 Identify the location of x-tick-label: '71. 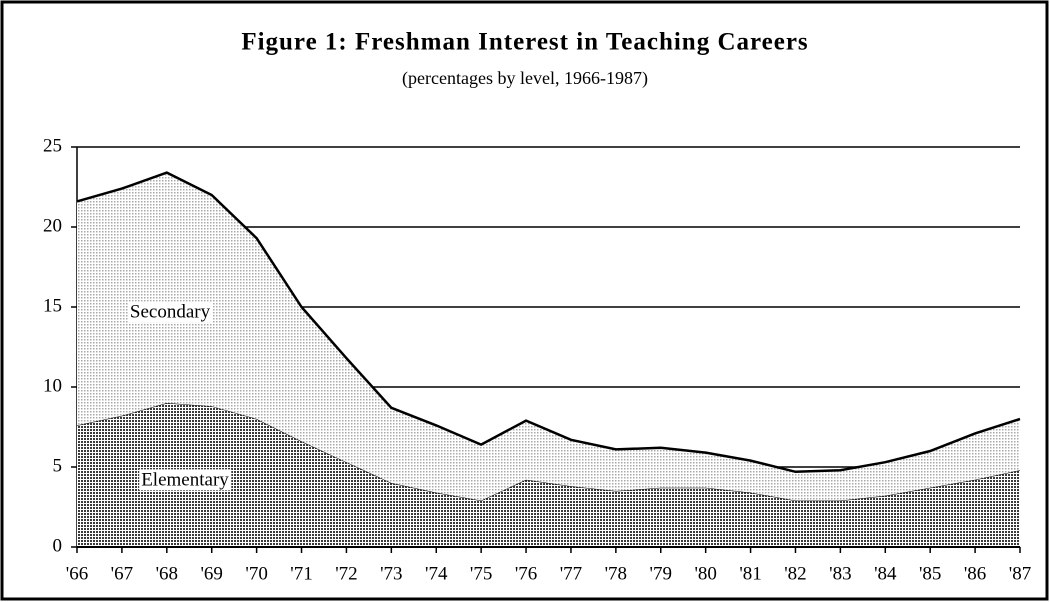
(301, 573).